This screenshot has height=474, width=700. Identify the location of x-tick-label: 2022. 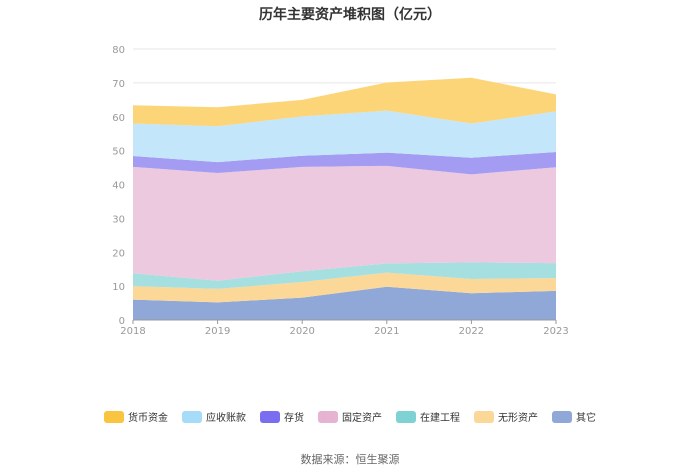
(471, 331).